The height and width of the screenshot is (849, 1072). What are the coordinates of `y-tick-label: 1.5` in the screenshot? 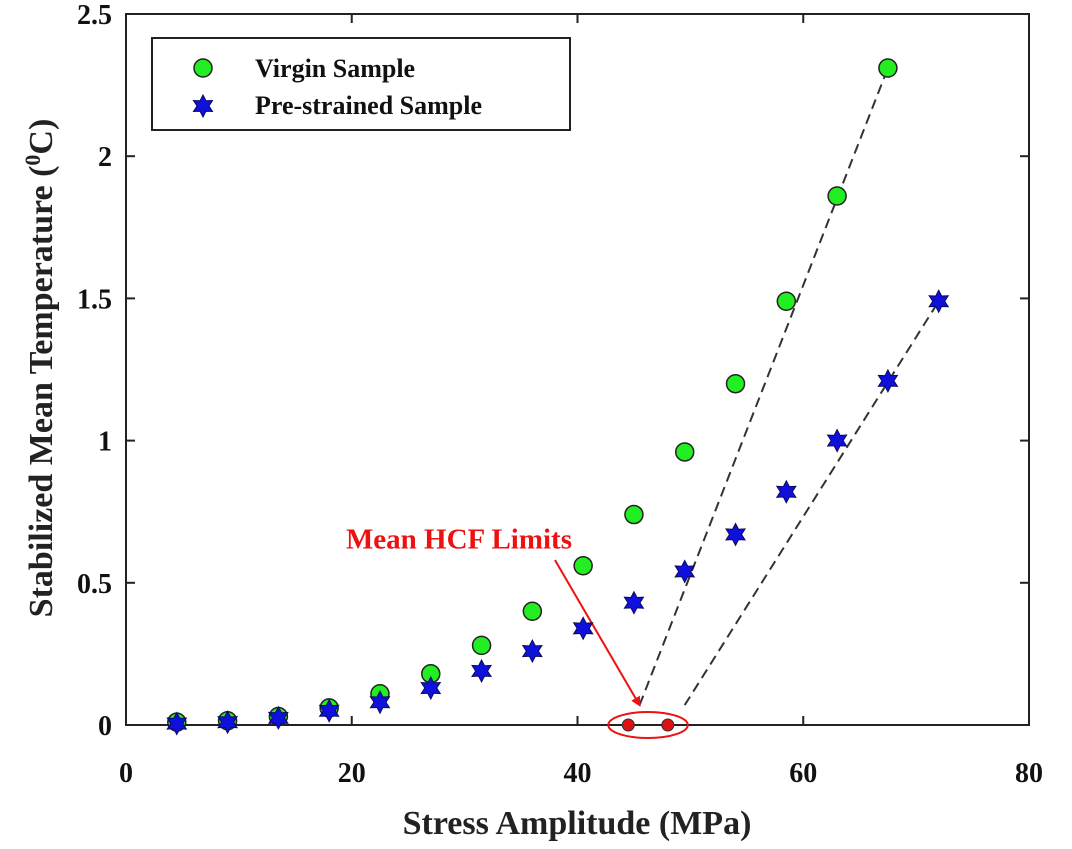 It's located at (94, 299).